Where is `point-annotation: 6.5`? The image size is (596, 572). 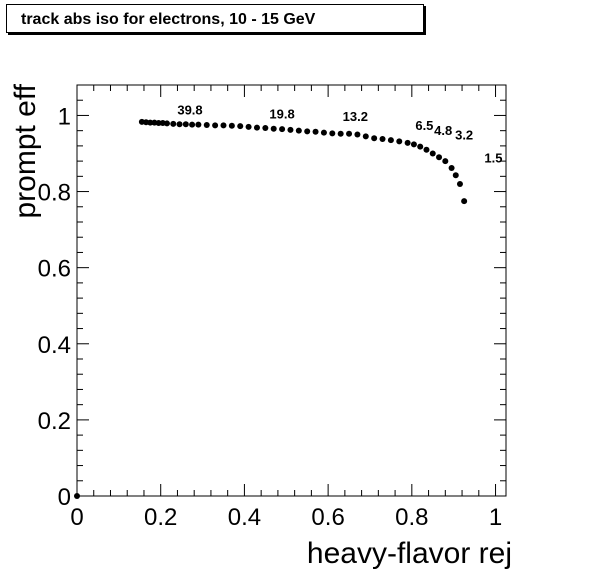 point-annotation: 6.5 is located at coordinates (424, 125).